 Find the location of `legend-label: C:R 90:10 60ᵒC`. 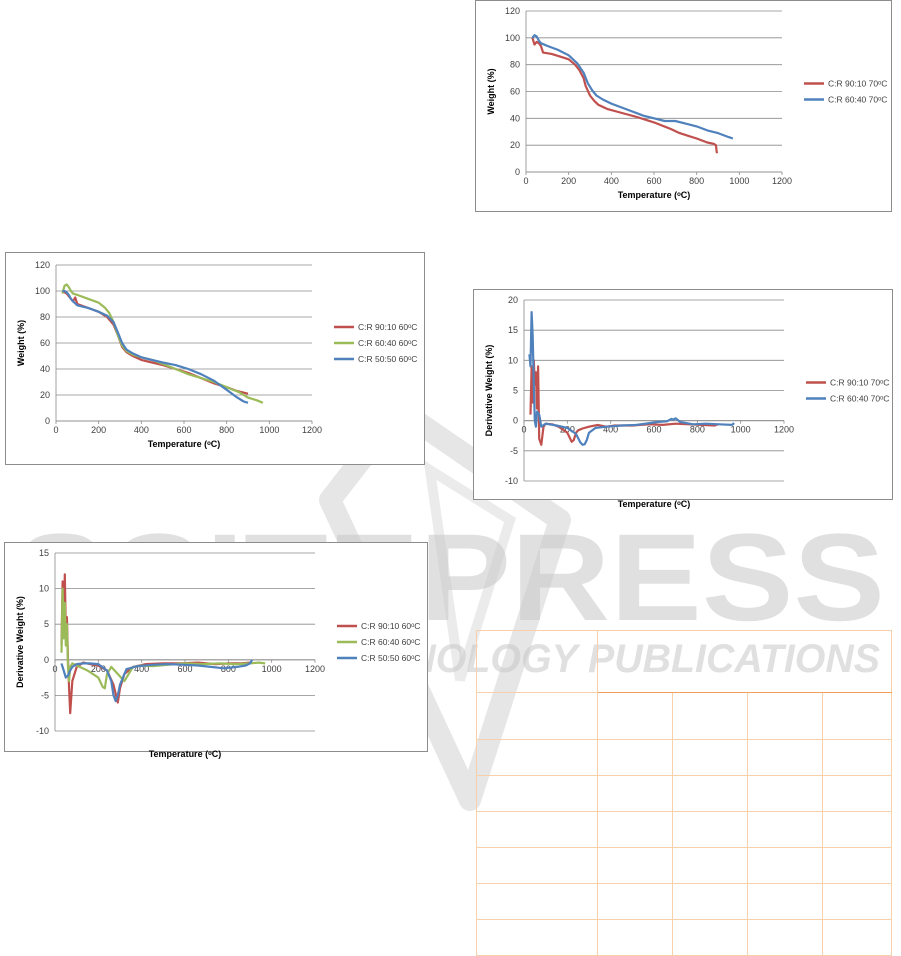

legend-label: C:R 90:10 60ᵒC is located at coordinates (387, 327).